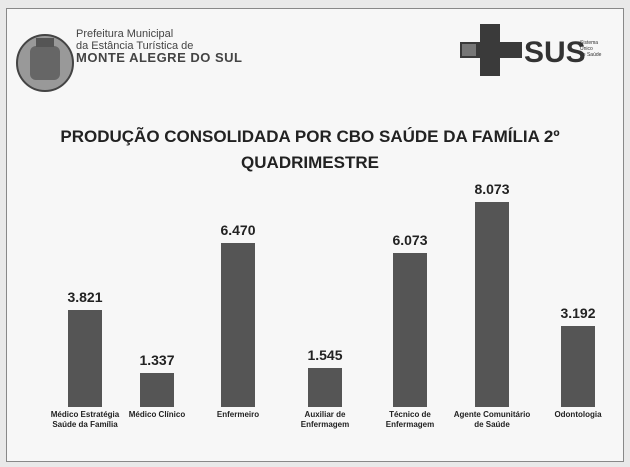 Image resolution: width=630 pixels, height=467 pixels. I want to click on x-tick-label: Agente Comunitário de Saúde, so click(492, 419).